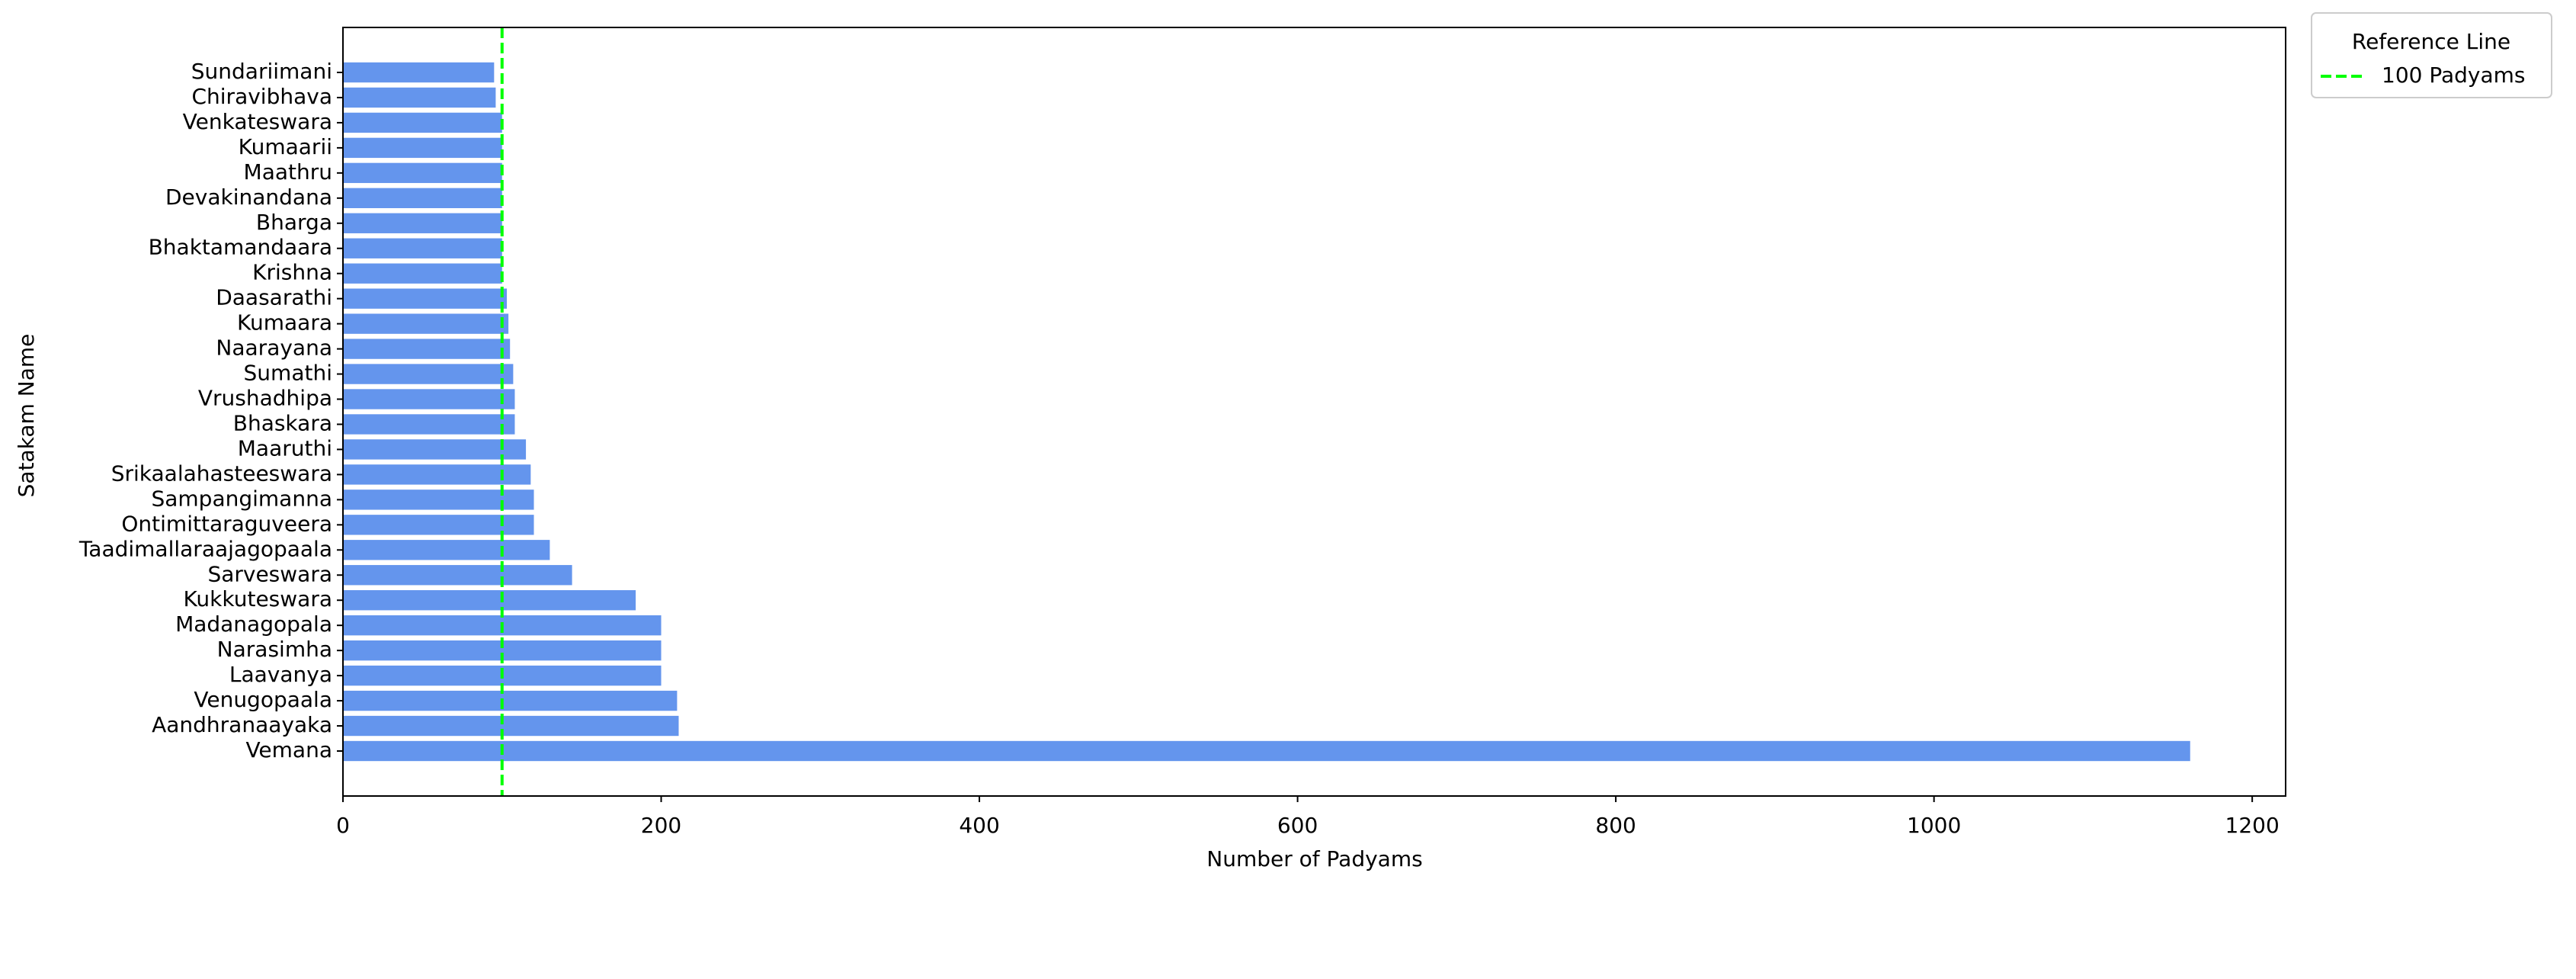  I want to click on y-tick-label: Madanagopala, so click(253, 624).